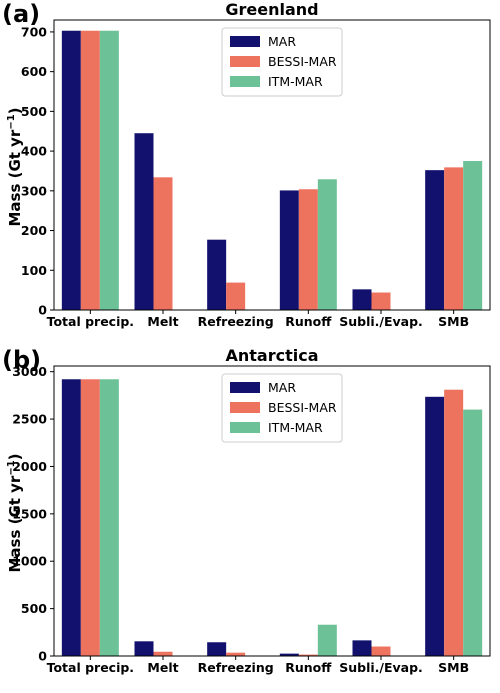 This screenshot has width=500, height=693. Describe the element at coordinates (29, 513) in the screenshot. I see `antarctica-y-tick-label-1500: 1500` at that location.